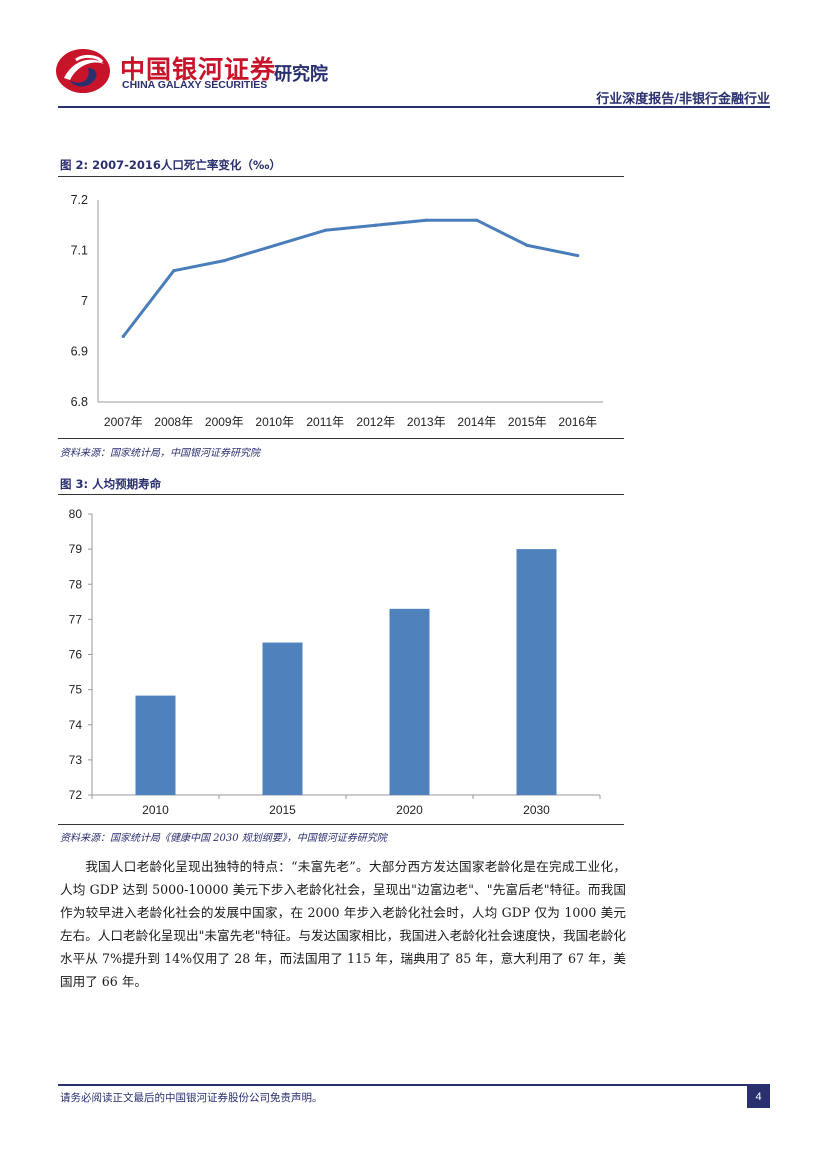 The width and height of the screenshot is (827, 1169). Describe the element at coordinates (341, 438) in the screenshot. I see `figure-2-bottom-rule` at that location.